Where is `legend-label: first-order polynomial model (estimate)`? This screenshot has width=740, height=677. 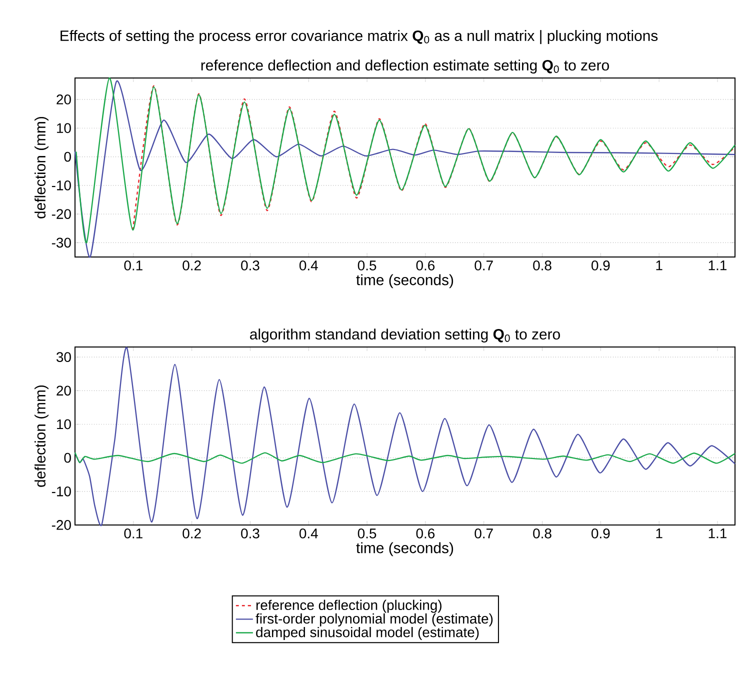
legend-label: first-order polynomial model (estimate) is located at coordinates (374, 619).